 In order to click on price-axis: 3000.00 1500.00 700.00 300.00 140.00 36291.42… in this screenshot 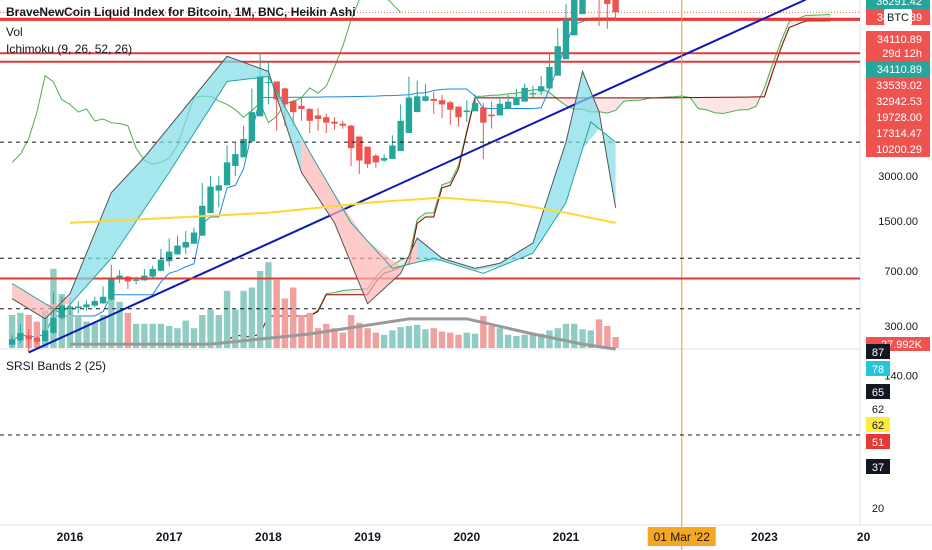, I will do `click(898, 257)`.